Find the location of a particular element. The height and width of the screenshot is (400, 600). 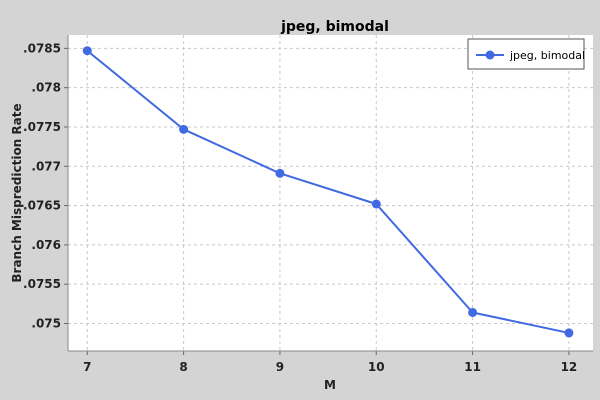

y-tick-label: .0785 is located at coordinates (42, 48).